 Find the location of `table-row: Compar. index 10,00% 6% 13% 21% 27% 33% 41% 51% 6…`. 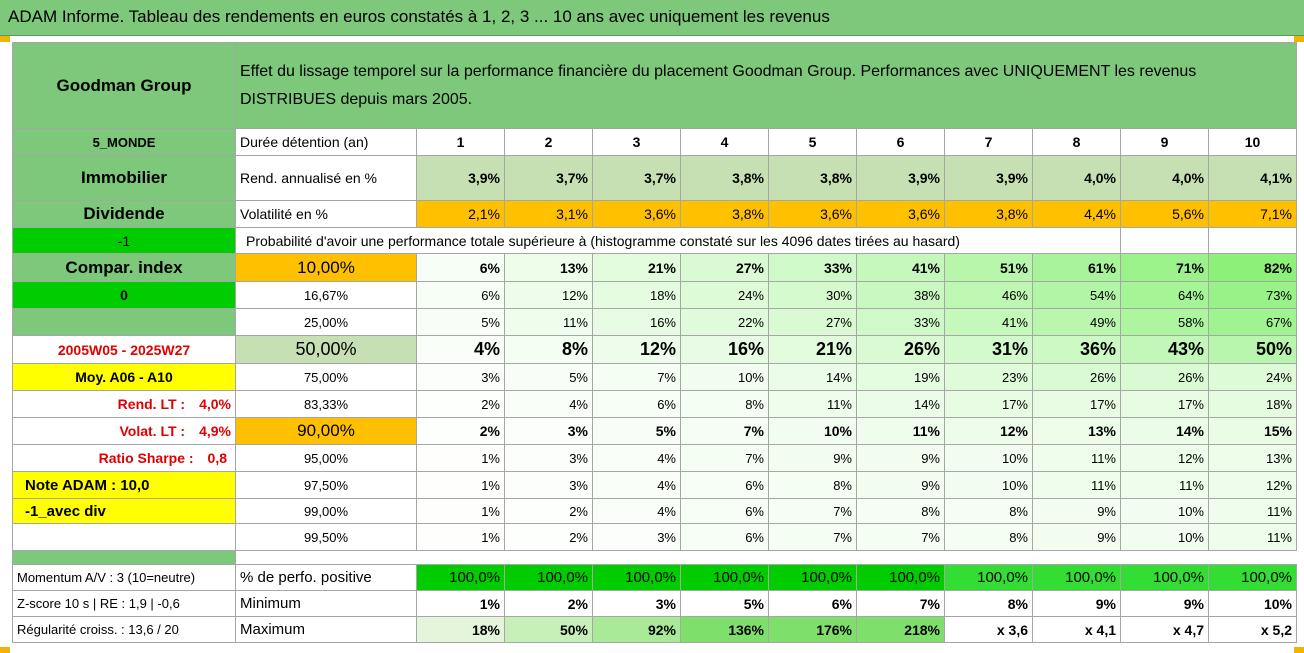

table-row: Compar. index 10,00% 6% 13% 21% 27% 33% 41% 51% 6… is located at coordinates (654, 267).